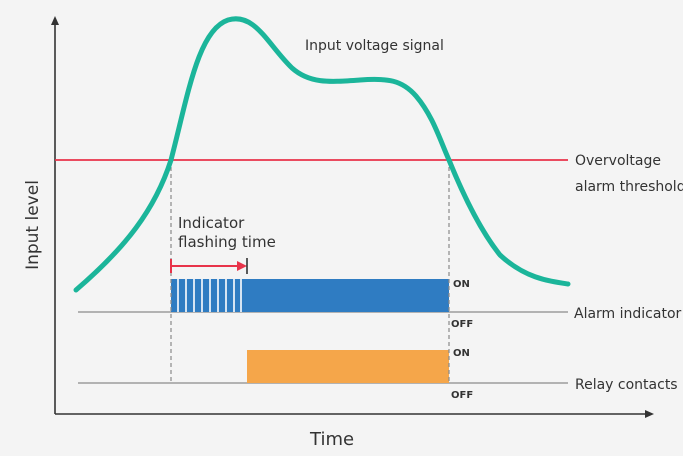  What do you see at coordinates (618, 161) in the screenshot?
I see `threshold-label-line1: Overvoltage` at bounding box center [618, 161].